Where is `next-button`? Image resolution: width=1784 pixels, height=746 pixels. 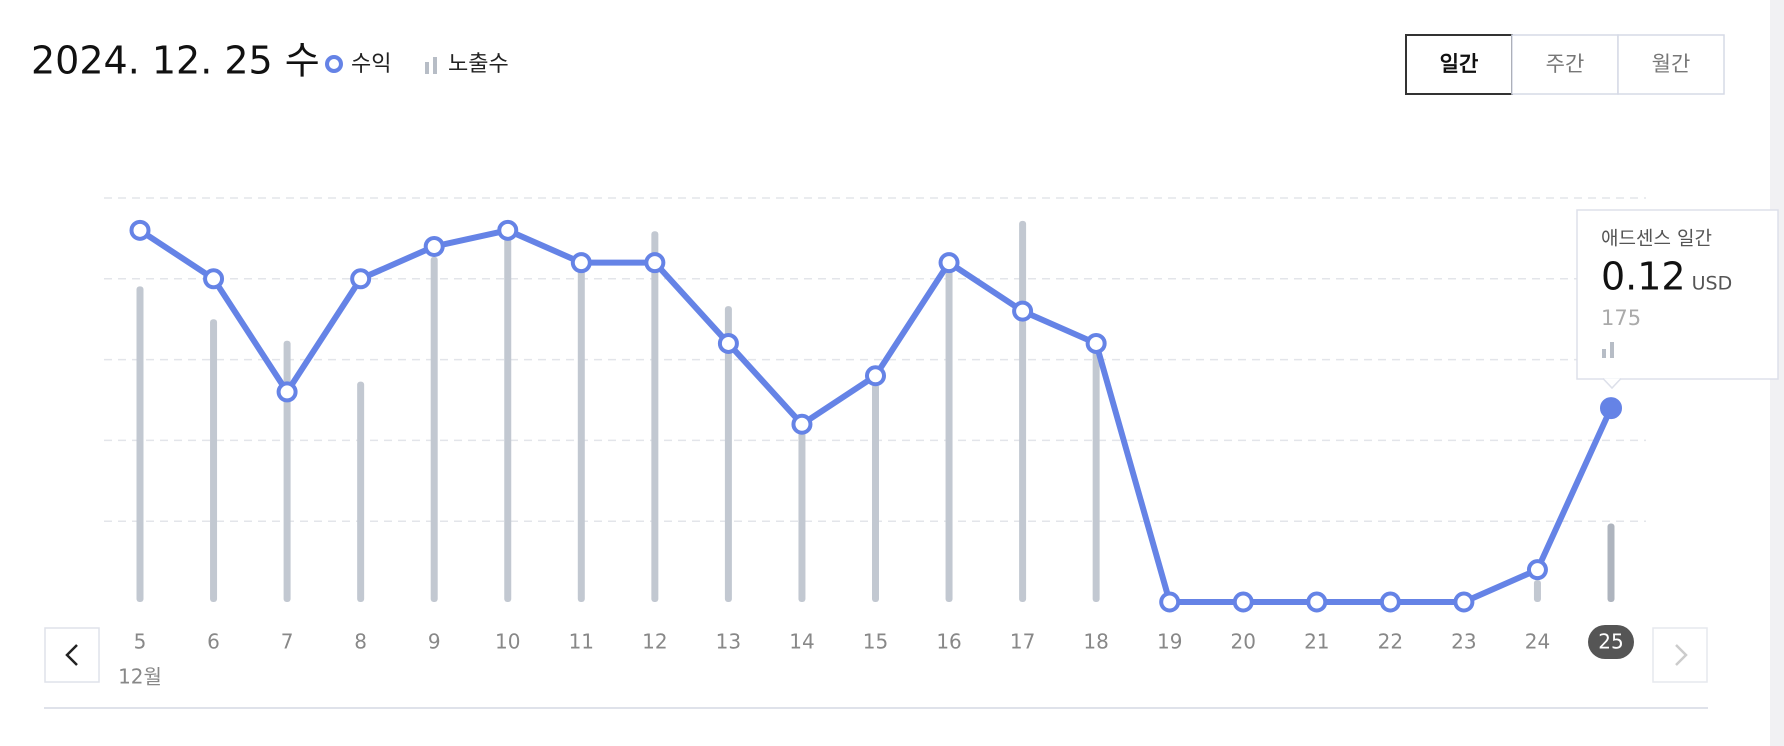
next-button is located at coordinates (1680, 655).